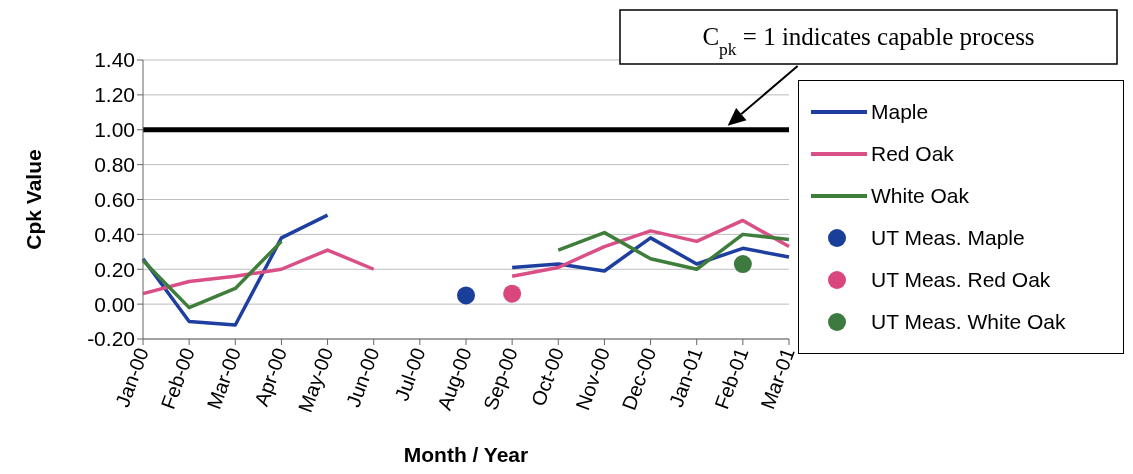 The height and width of the screenshot is (474, 1133). I want to click on x-tick-label: Jan-01, so click(685, 377).